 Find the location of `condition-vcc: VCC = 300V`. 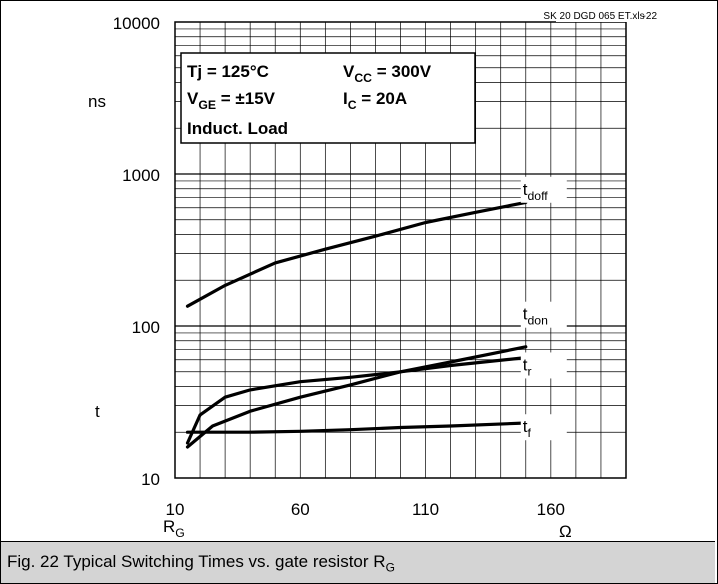

condition-vcc: VCC = 300V is located at coordinates (387, 73).